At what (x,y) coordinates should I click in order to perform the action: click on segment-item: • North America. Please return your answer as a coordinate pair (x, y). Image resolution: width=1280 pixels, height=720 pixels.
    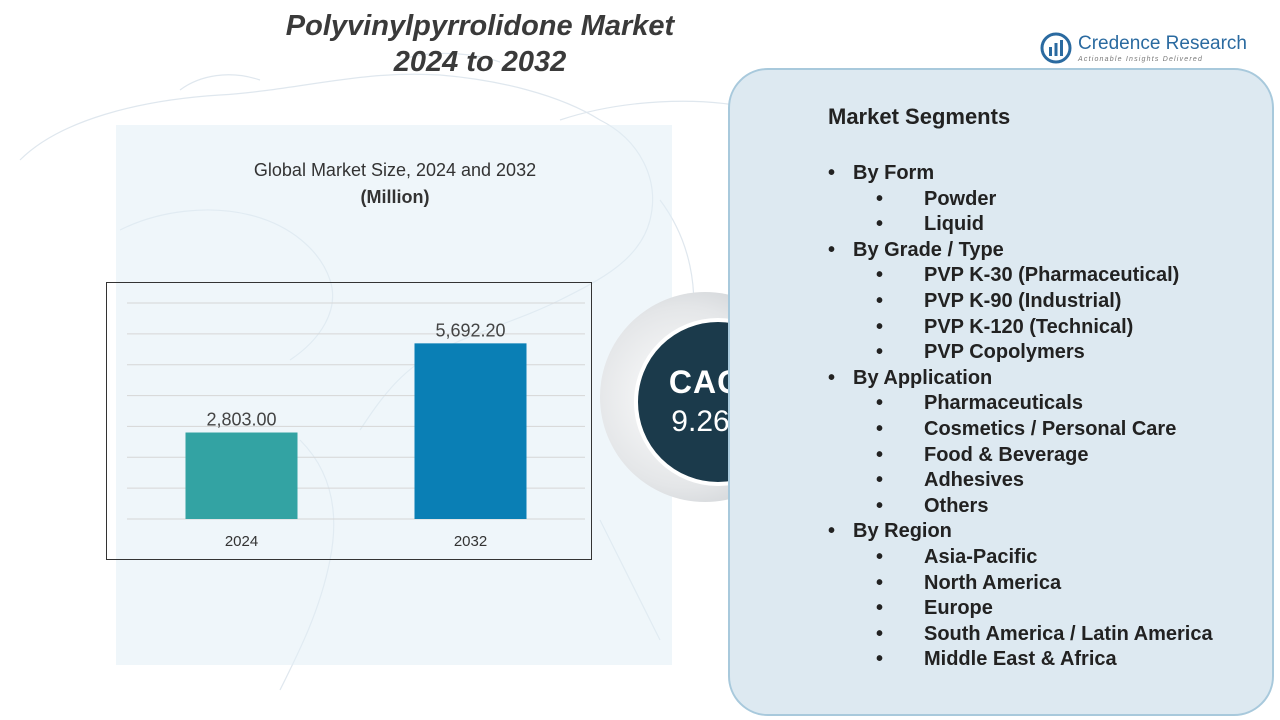
    Looking at the image, I should click on (1020, 584).